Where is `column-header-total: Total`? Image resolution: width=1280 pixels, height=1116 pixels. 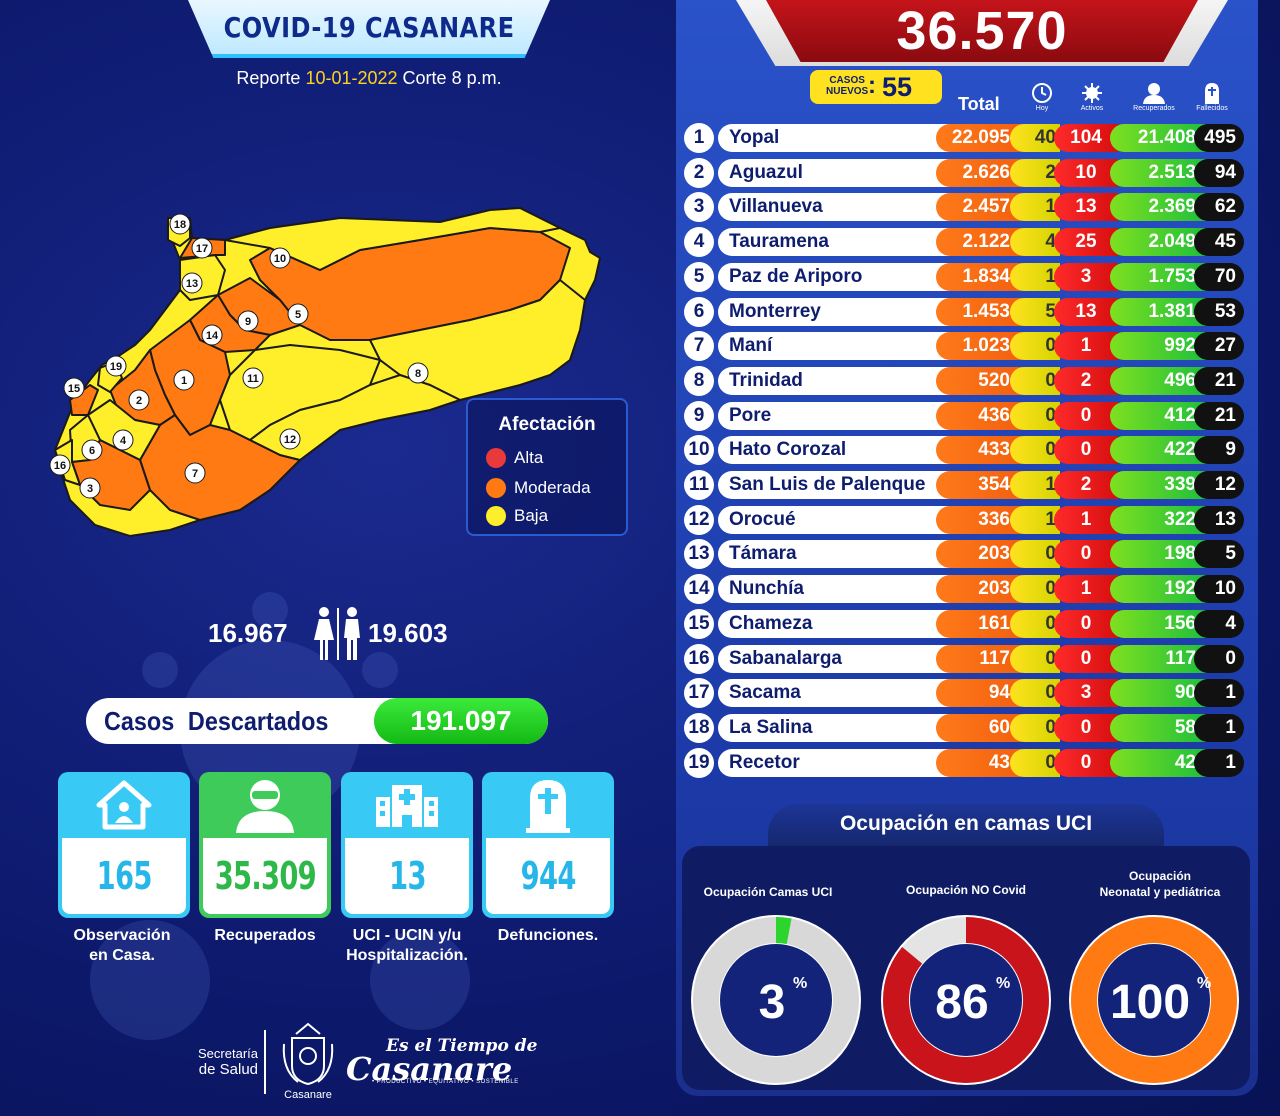
column-header-total: Total is located at coordinates (979, 104).